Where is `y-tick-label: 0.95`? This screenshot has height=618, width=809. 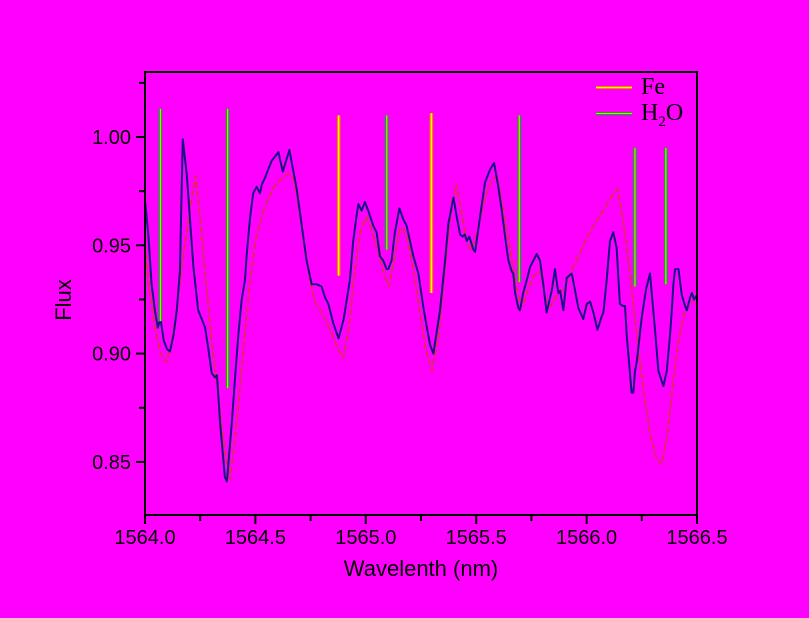 y-tick-label: 0.95 is located at coordinates (111, 246).